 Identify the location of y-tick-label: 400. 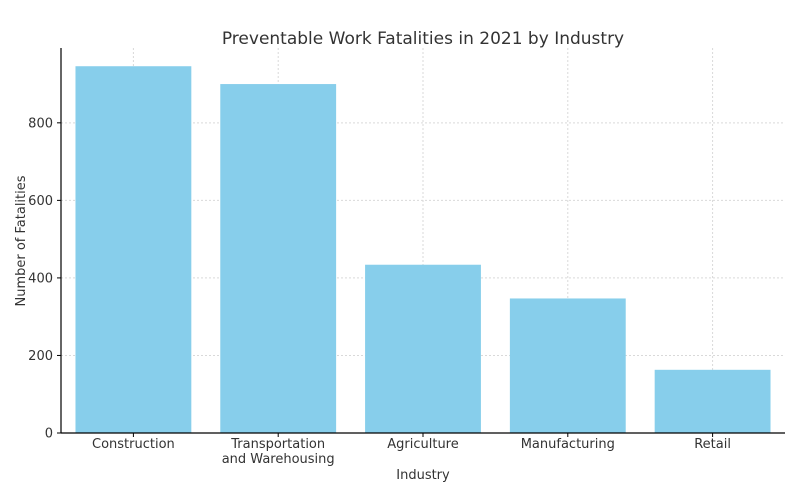
(40, 278).